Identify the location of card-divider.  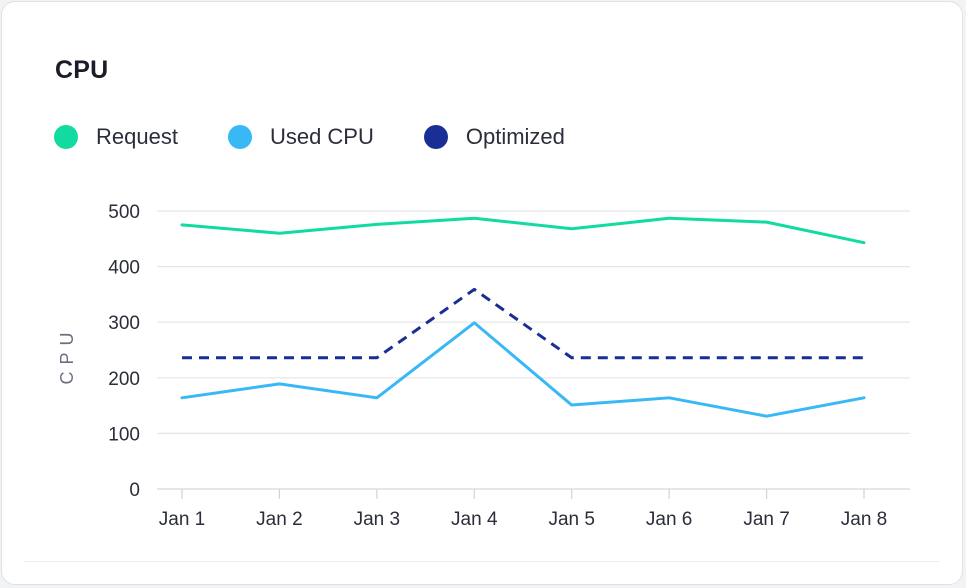
(482, 561).